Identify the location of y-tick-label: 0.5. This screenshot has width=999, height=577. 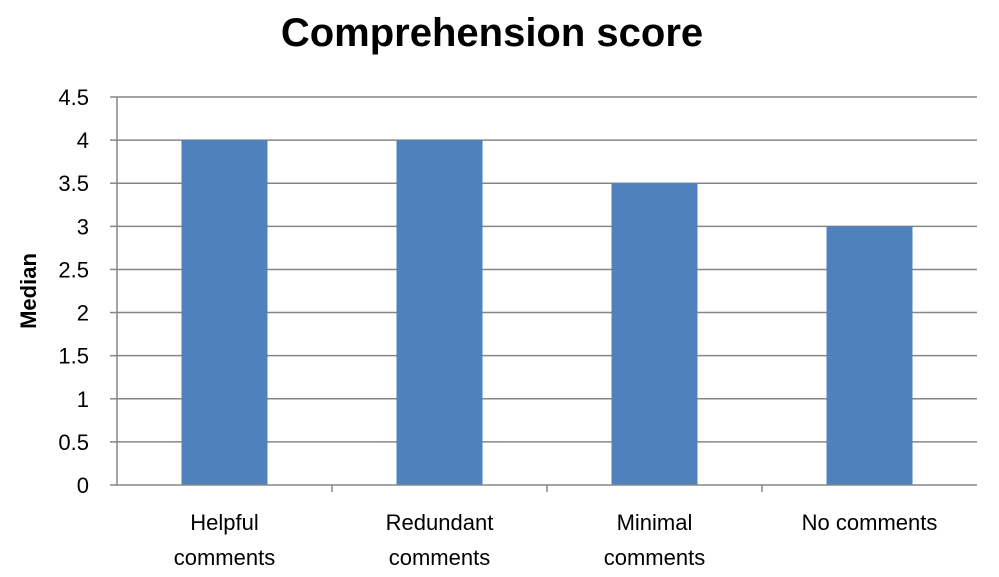
(73, 442).